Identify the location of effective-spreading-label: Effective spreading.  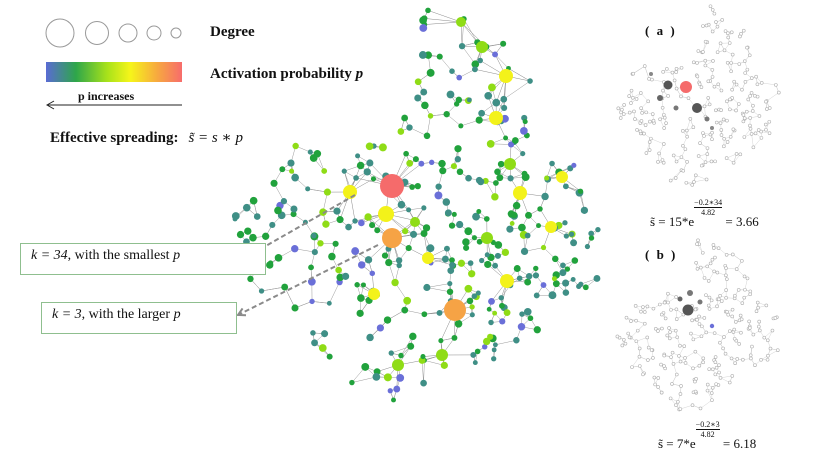
(112, 138).